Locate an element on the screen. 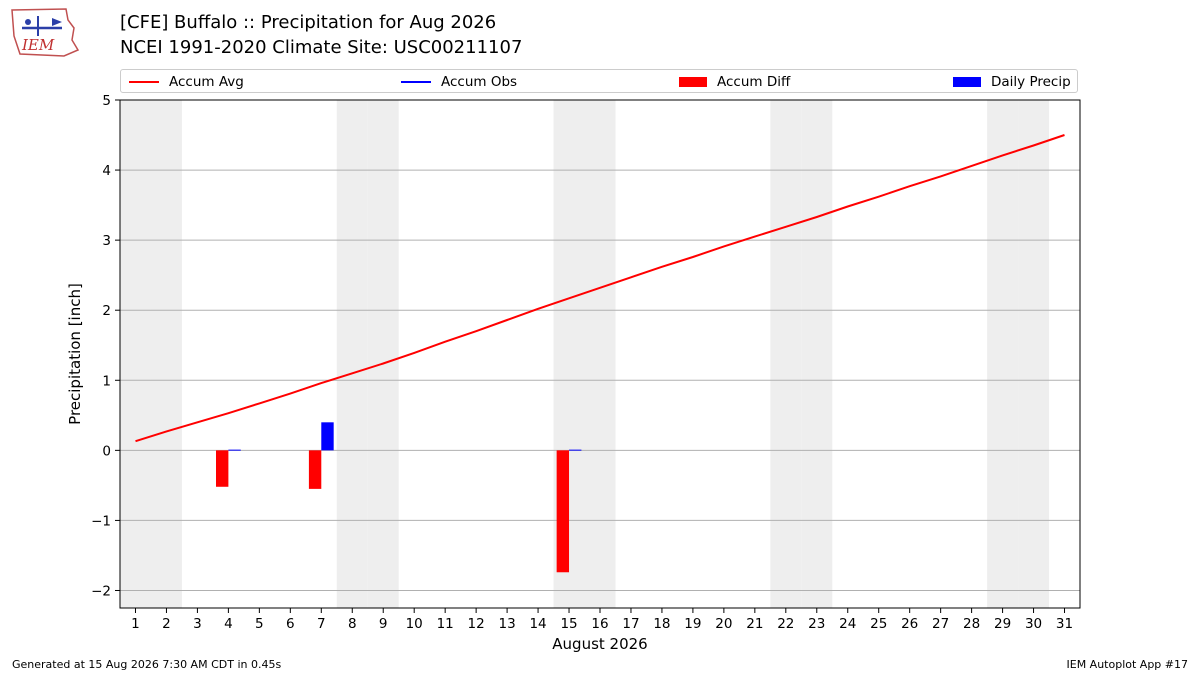 This screenshot has width=1200, height=675. legend-swatch-accum-avg is located at coordinates (144, 82).